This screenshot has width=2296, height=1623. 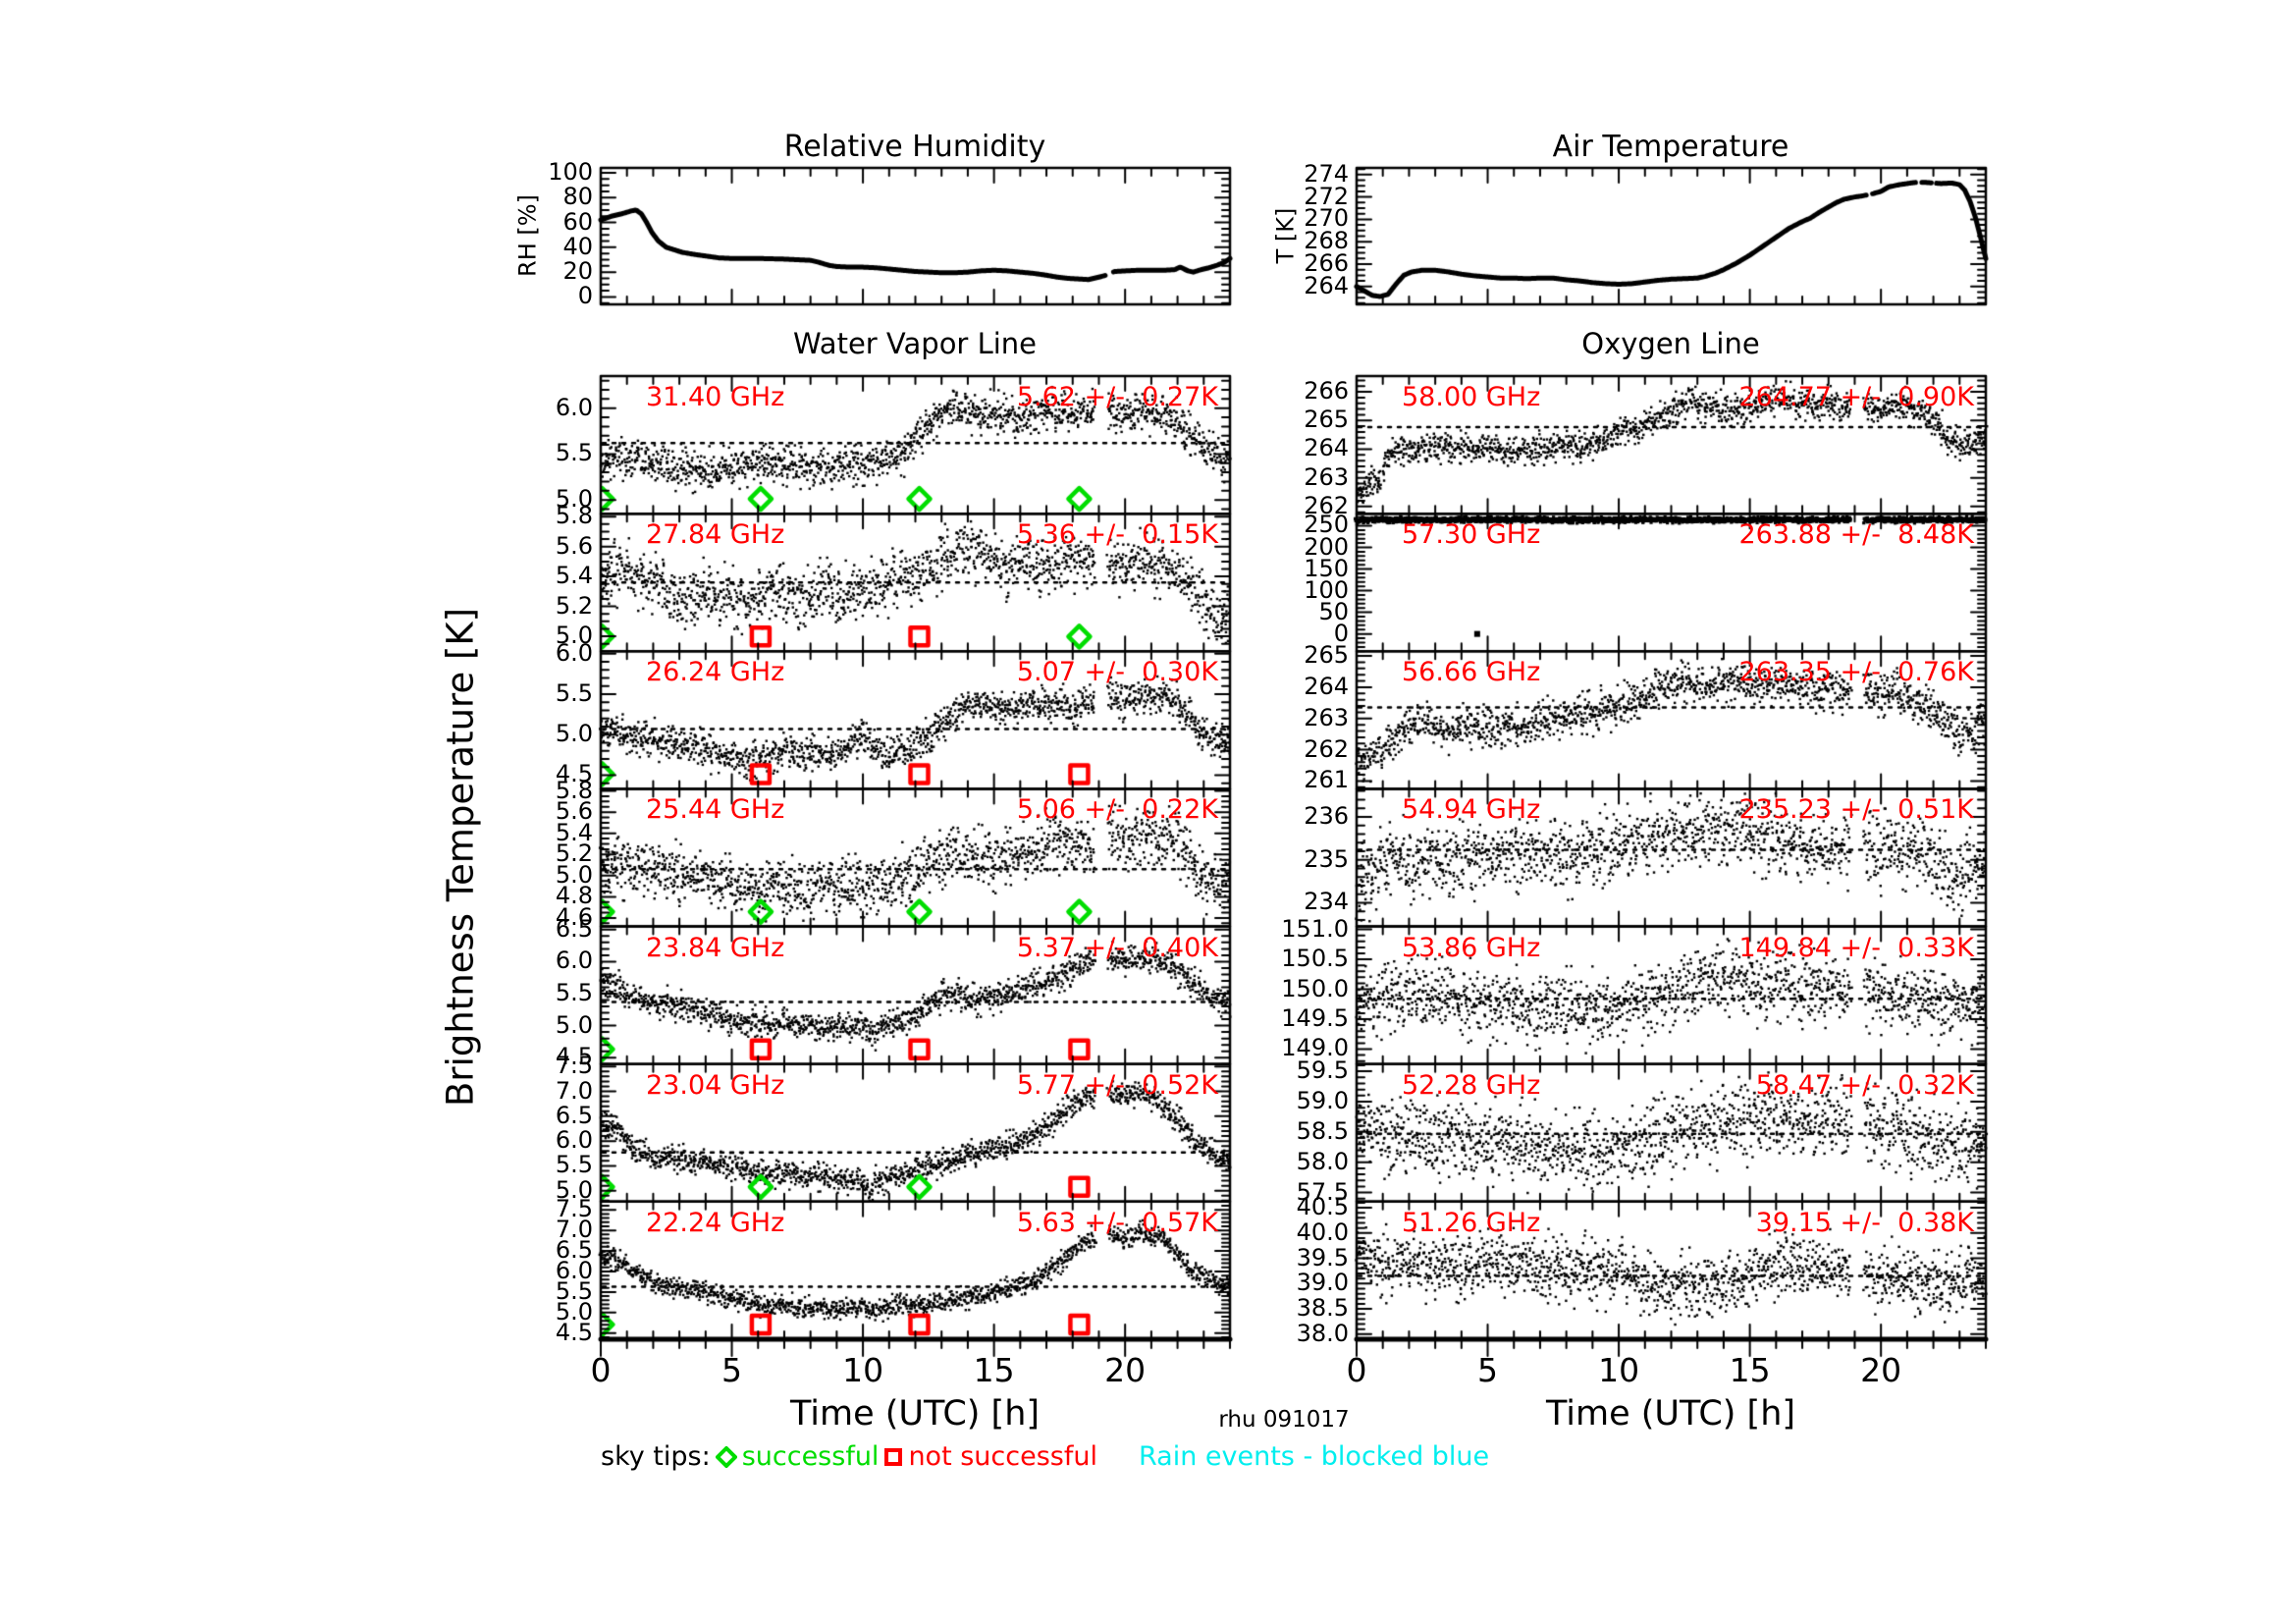 What do you see at coordinates (1323, 1257) in the screenshot?
I see `y-tick-label: 39.5` at bounding box center [1323, 1257].